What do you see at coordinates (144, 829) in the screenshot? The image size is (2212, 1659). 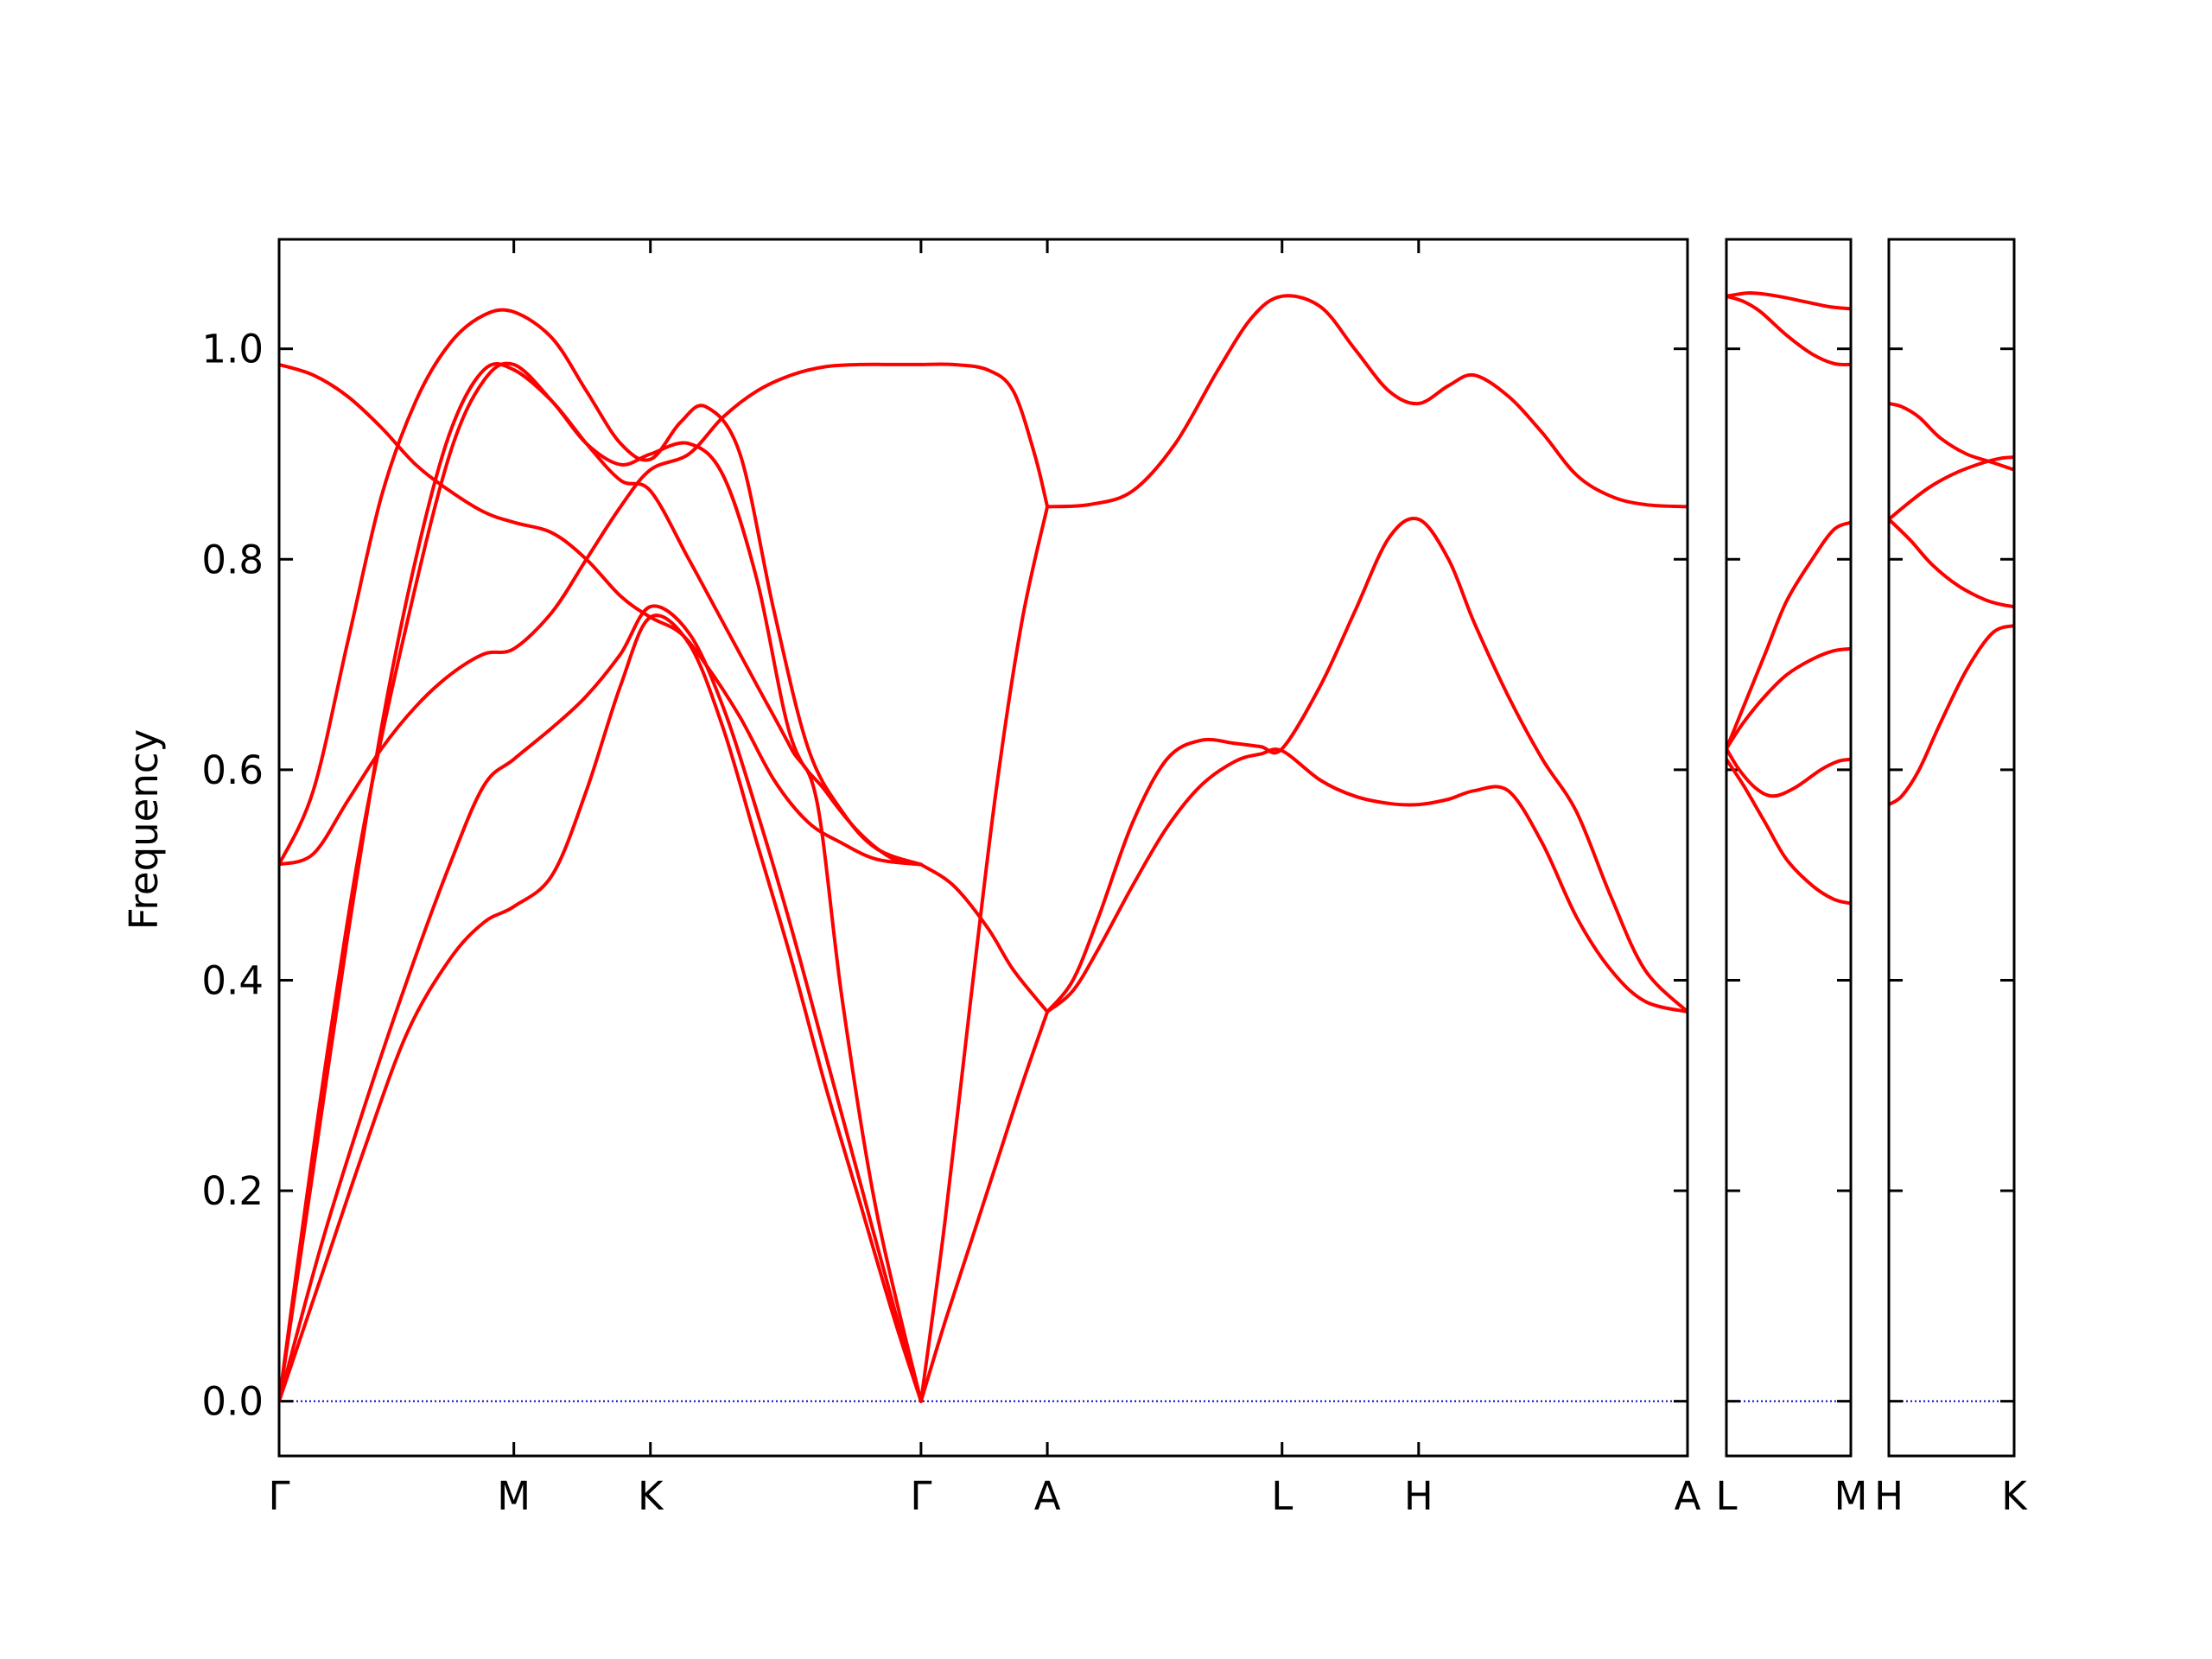 I see `y-axis-label: Frequency` at bounding box center [144, 829].